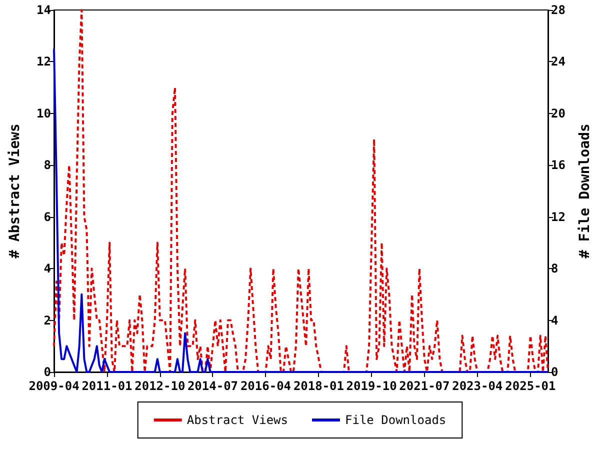 Image resolution: width=600 pixels, height=450 pixels. I want to click on x-tick-label: 2014-07, so click(212, 386).